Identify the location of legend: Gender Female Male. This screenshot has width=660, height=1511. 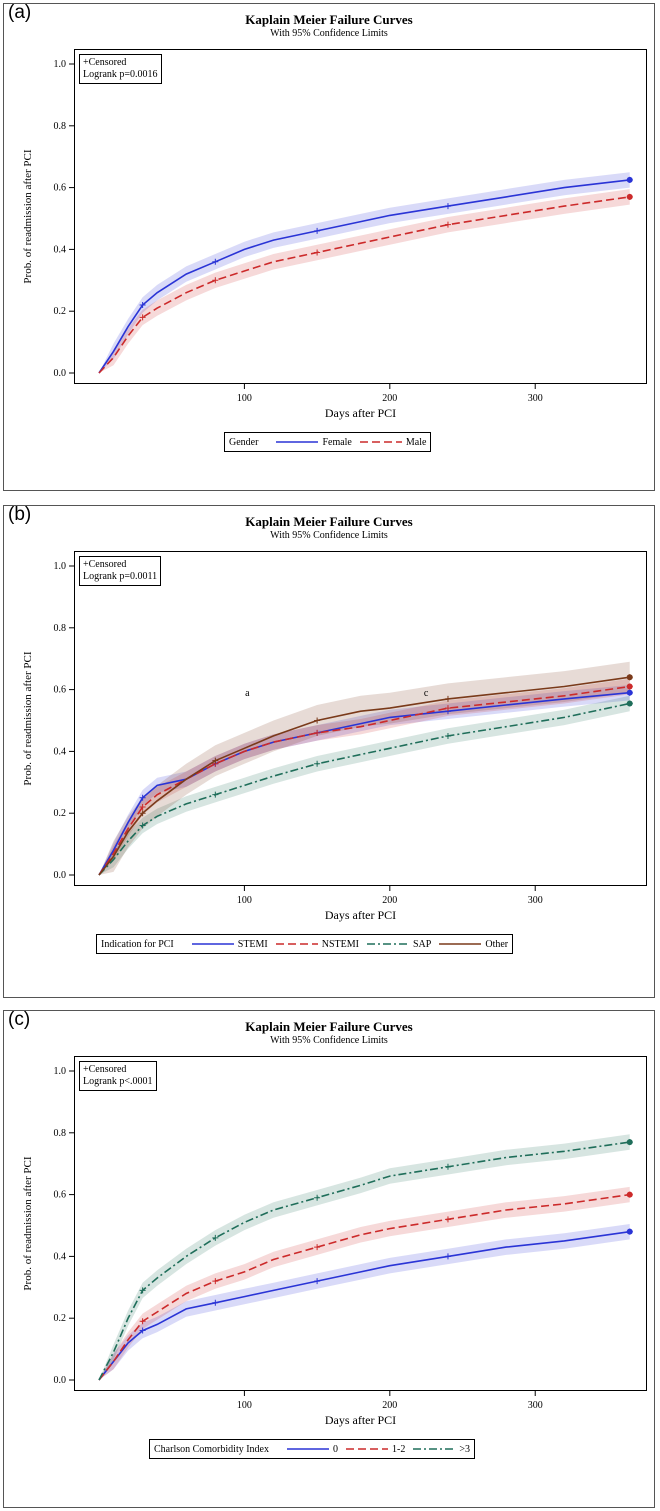
(328, 442).